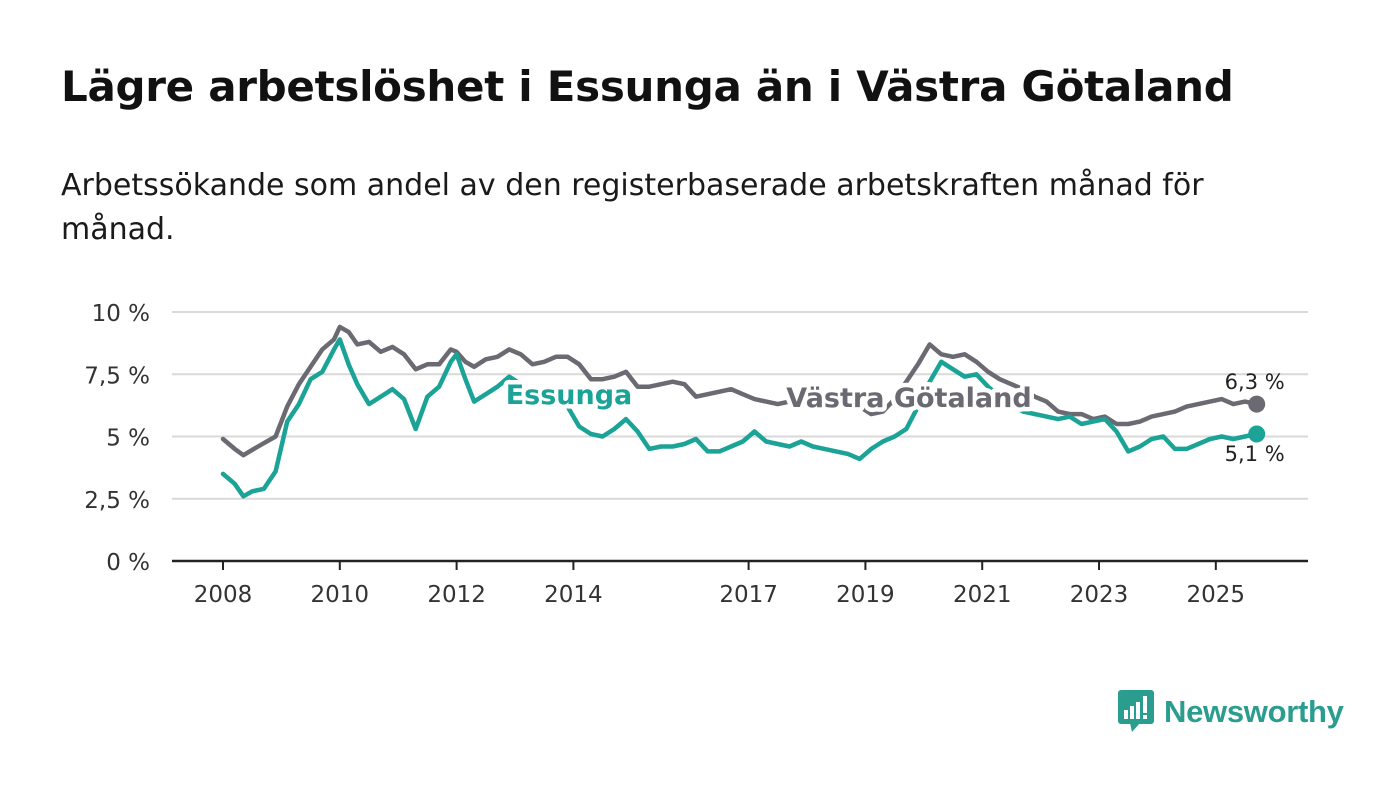 The image size is (1400, 794). What do you see at coordinates (117, 376) in the screenshot?
I see `y-tick-label: 7,5 %` at bounding box center [117, 376].